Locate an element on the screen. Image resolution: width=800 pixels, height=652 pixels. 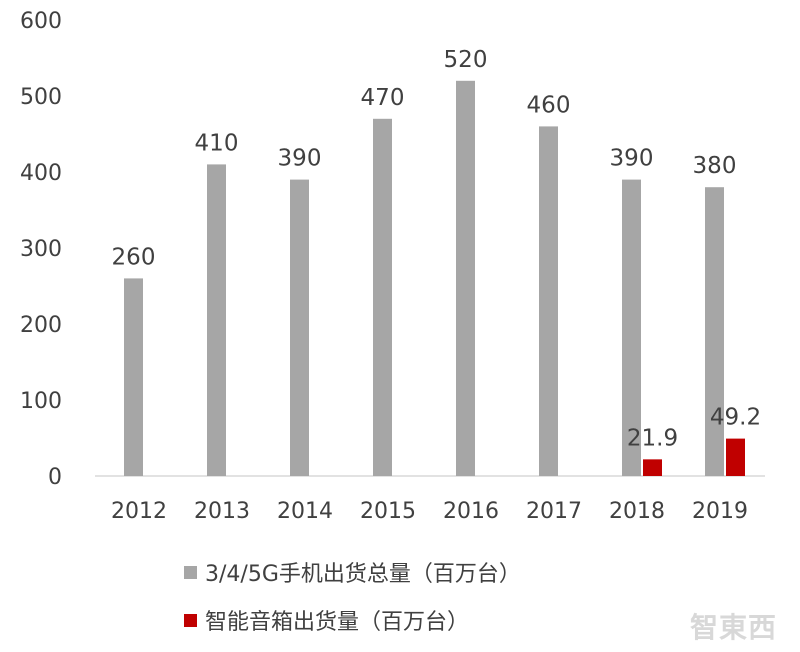
data-label: 49.2 is located at coordinates (735, 418).